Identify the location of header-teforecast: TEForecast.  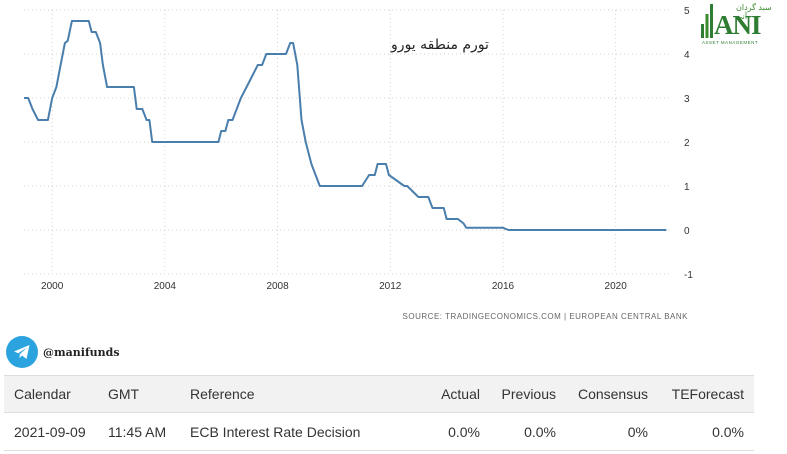
(706, 394).